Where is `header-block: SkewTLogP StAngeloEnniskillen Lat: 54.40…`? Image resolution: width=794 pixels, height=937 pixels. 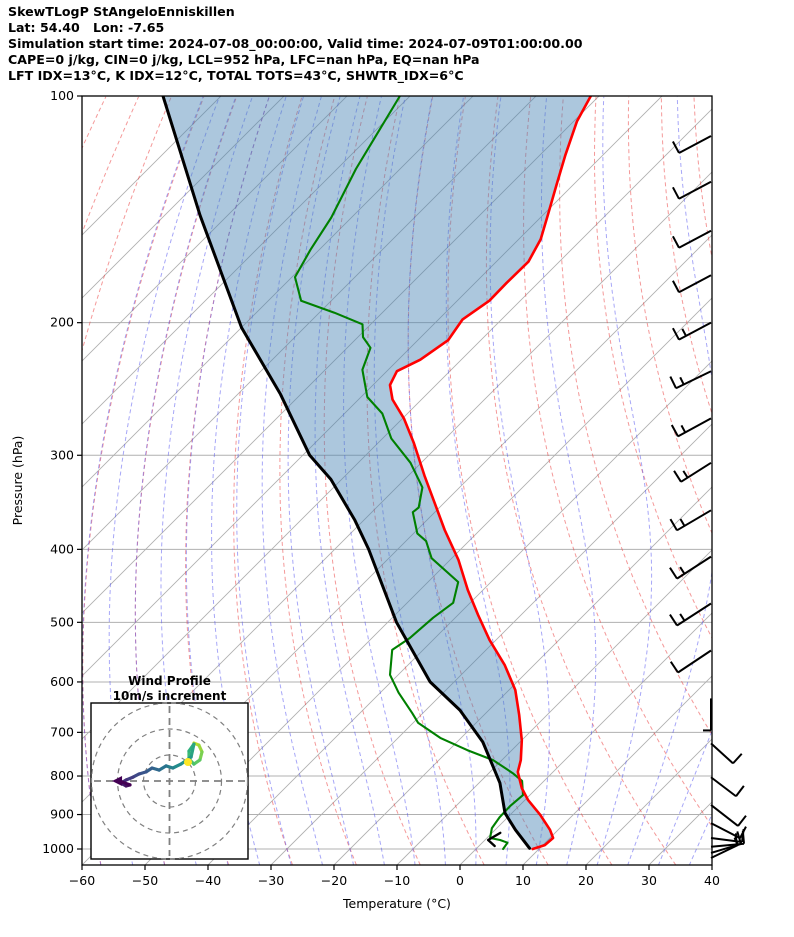 header-block: SkewTLogP StAngeloEnniskillen Lat: 54.40… is located at coordinates (295, 44).